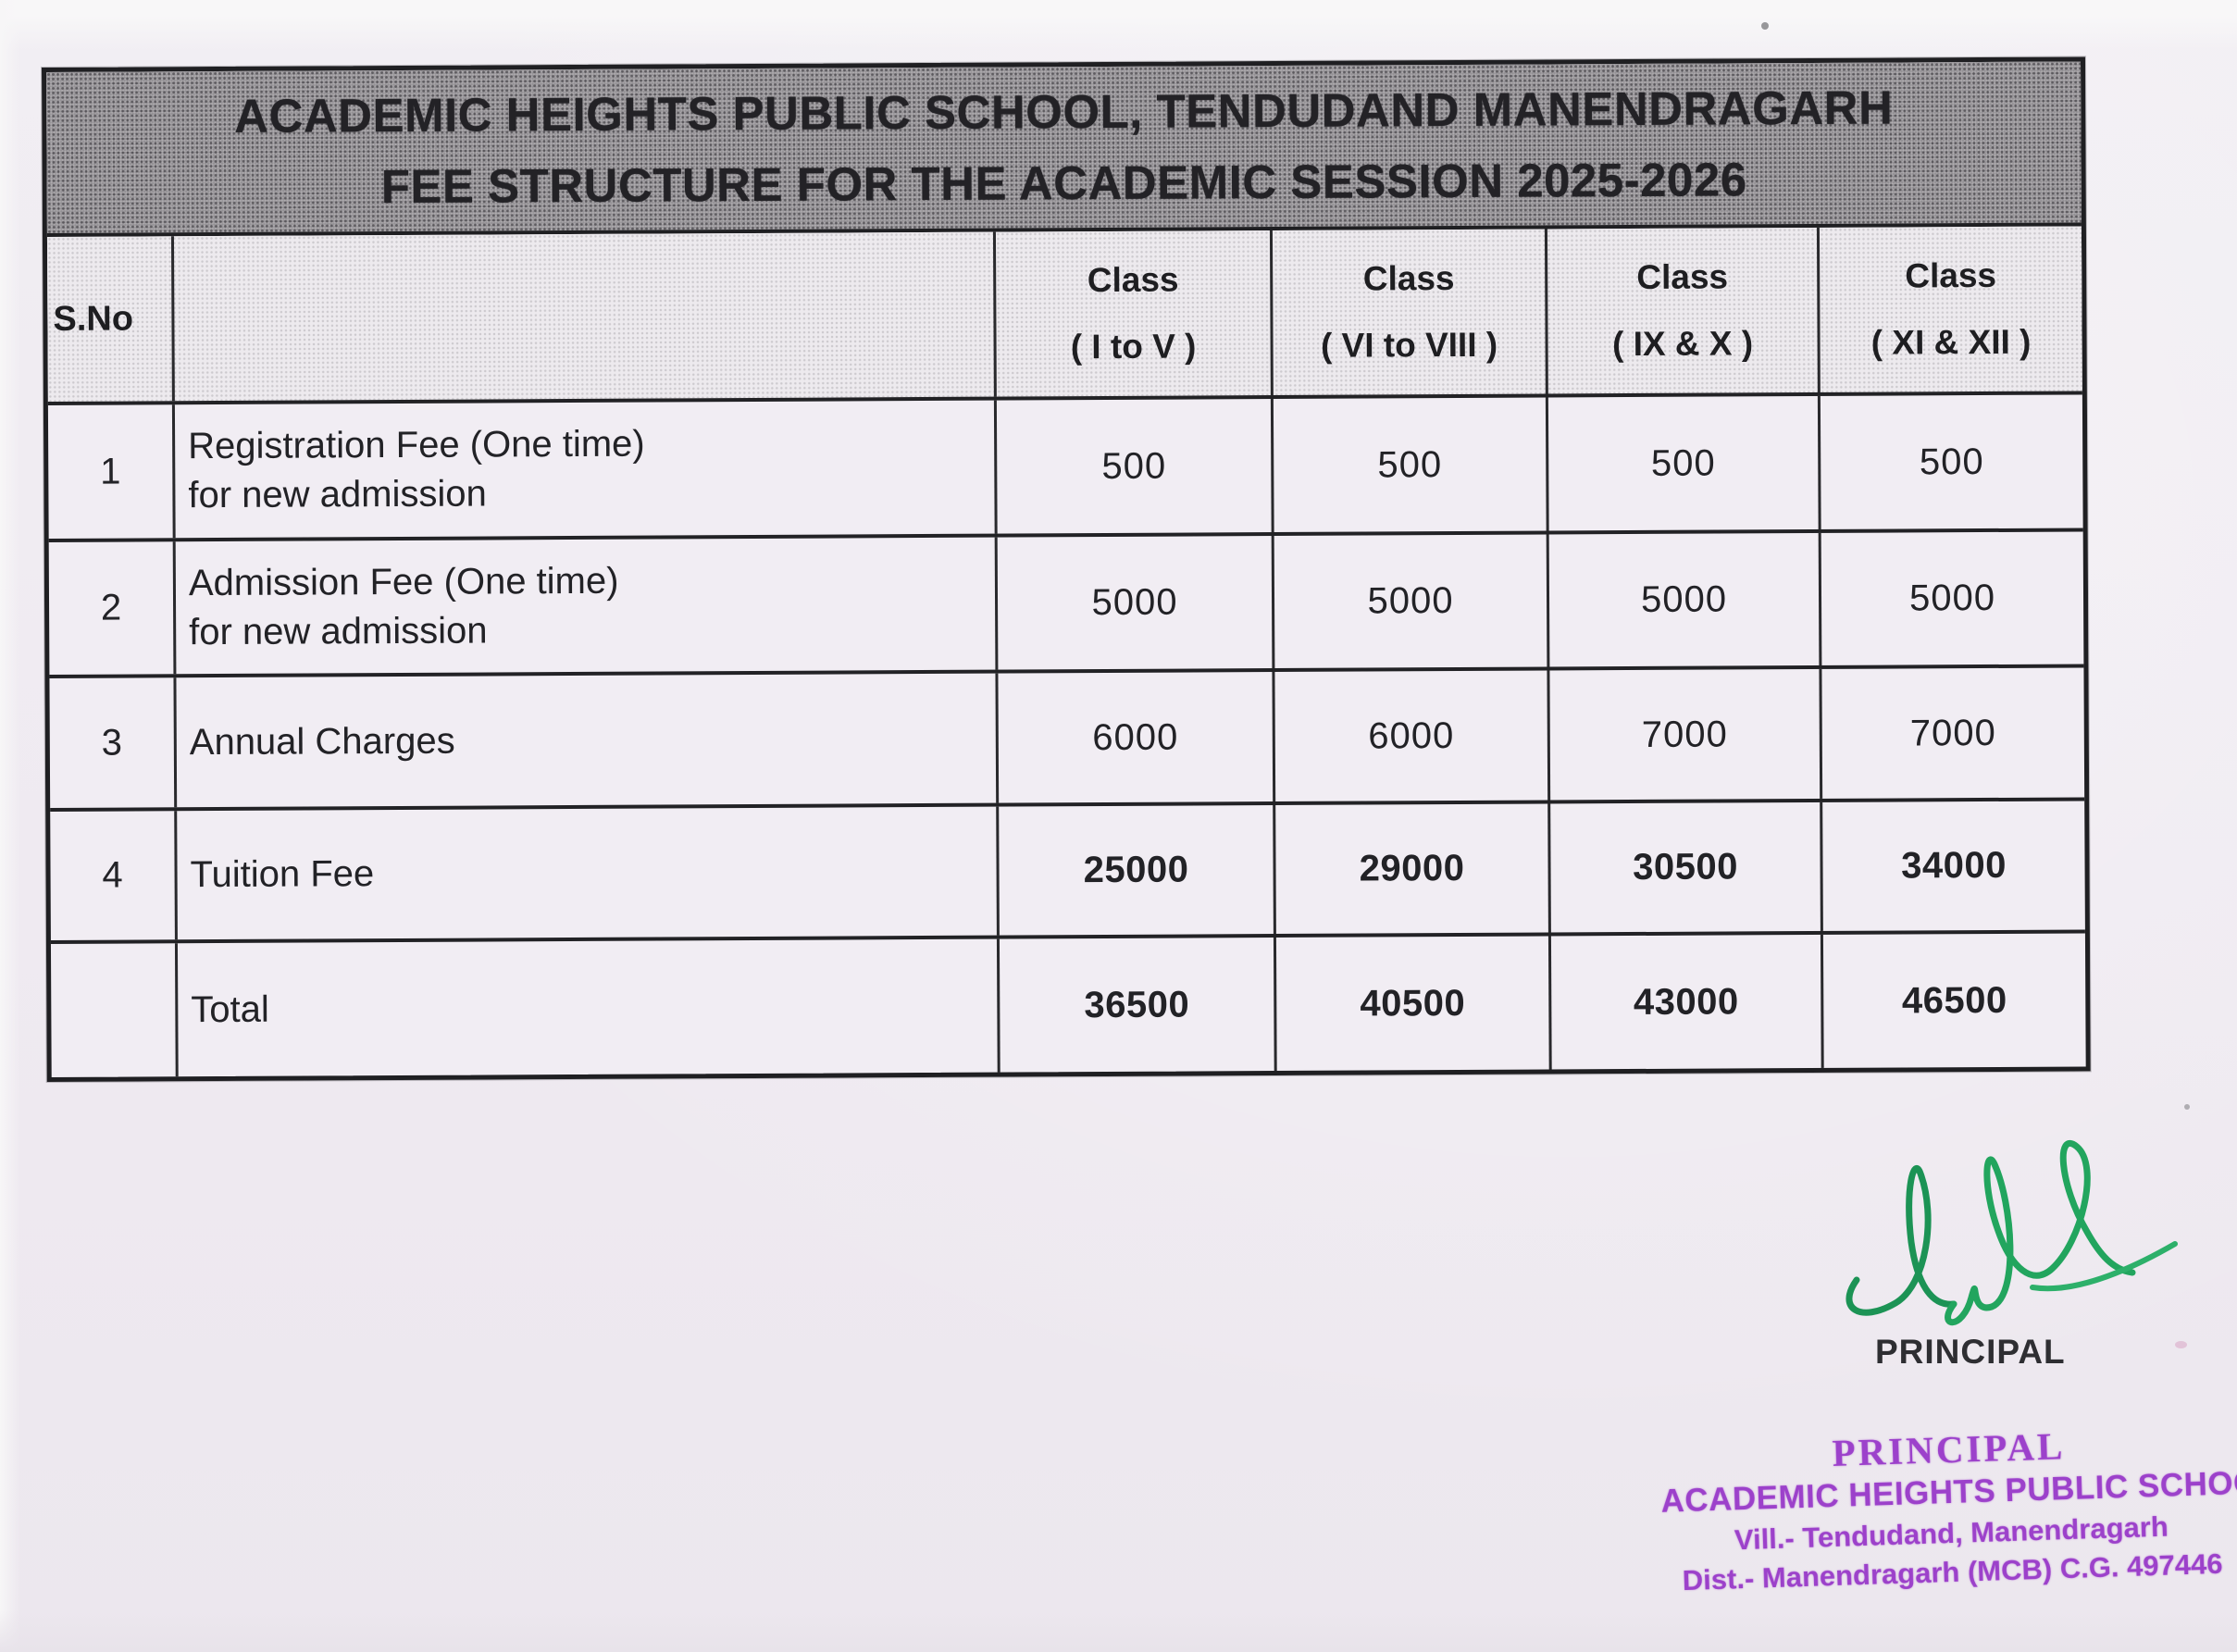 This screenshot has width=2237, height=1652. What do you see at coordinates (404, 581) in the screenshot?
I see `item-line-1: Admission Fee (One time)` at bounding box center [404, 581].